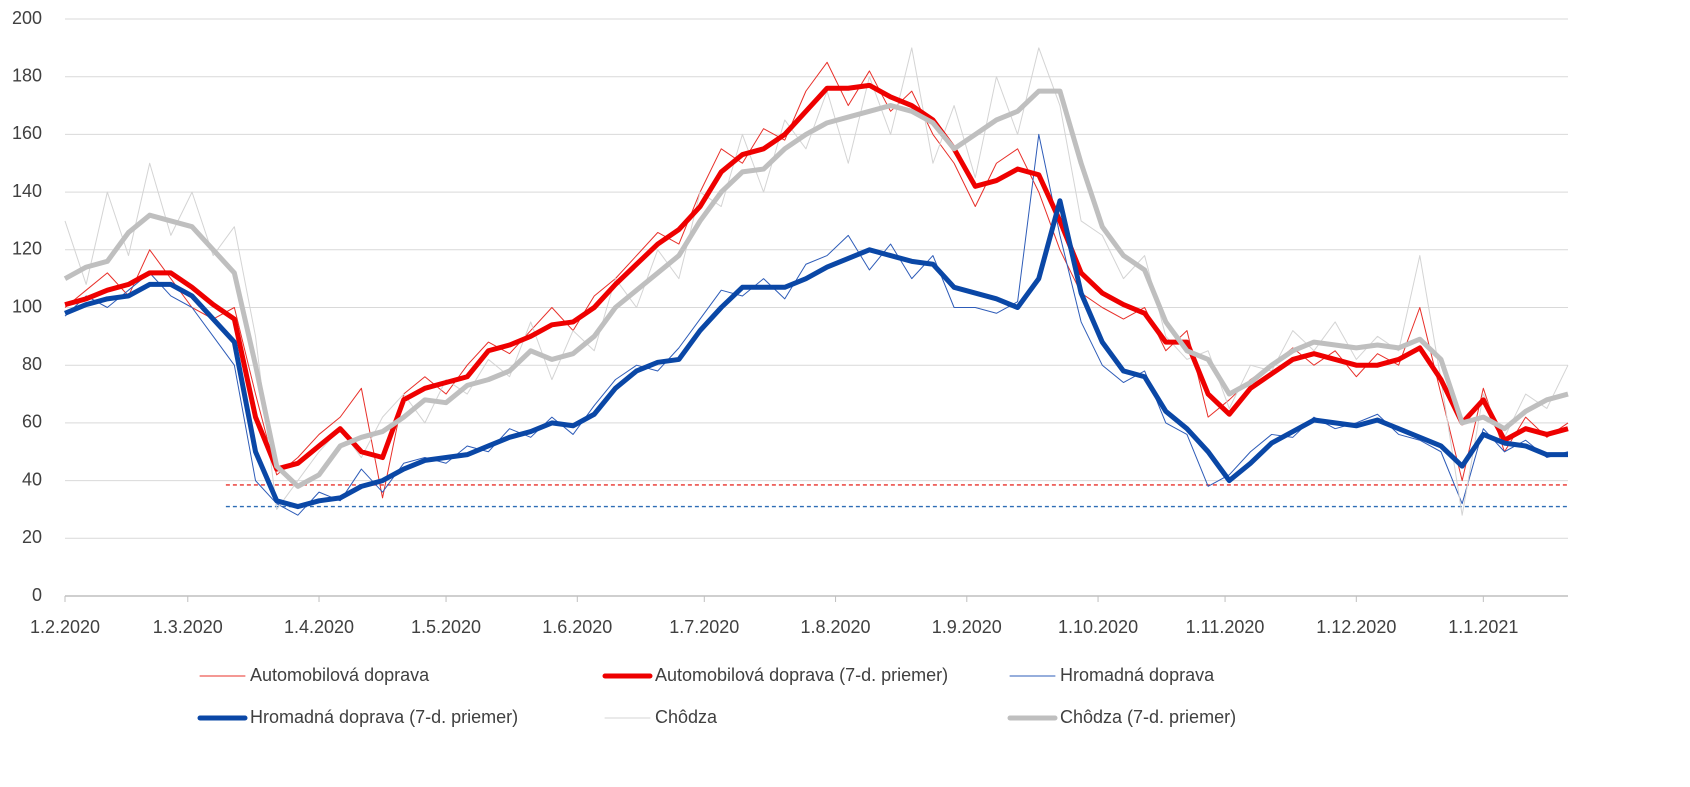 Image resolution: width=1690 pixels, height=787 pixels. Describe the element at coordinates (446, 627) in the screenshot. I see `x-tick-label: 1.5.2020` at that location.